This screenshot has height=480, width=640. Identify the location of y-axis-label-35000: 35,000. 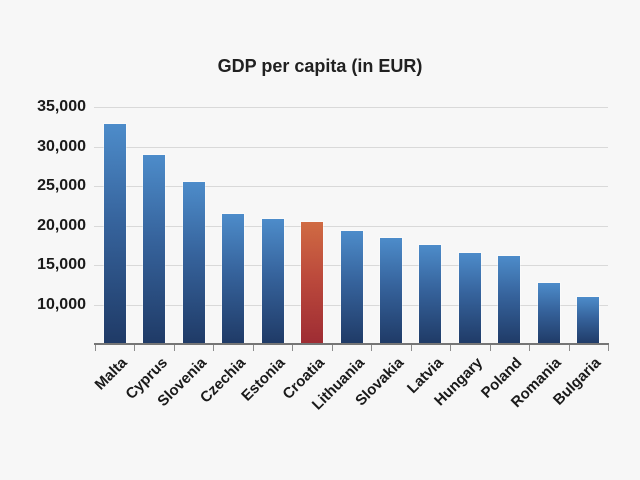
(61, 106).